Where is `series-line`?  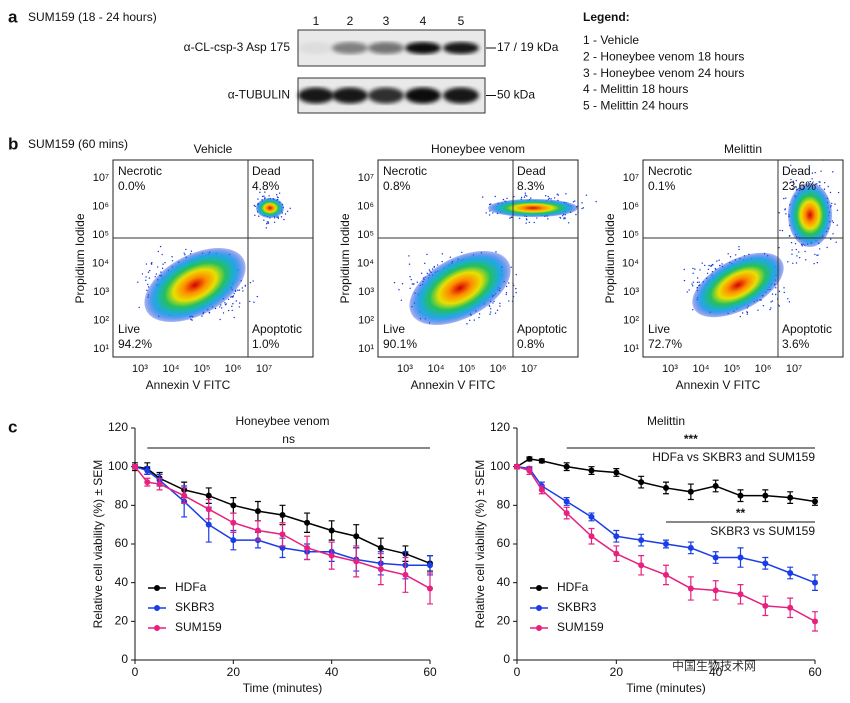 series-line is located at coordinates (282, 515).